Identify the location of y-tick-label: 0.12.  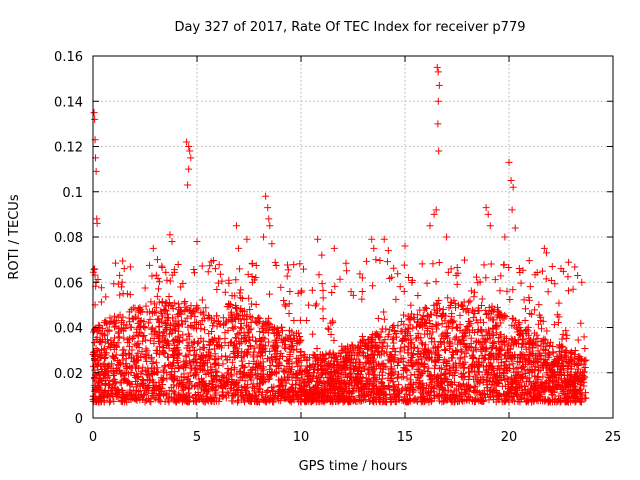
(68, 148).